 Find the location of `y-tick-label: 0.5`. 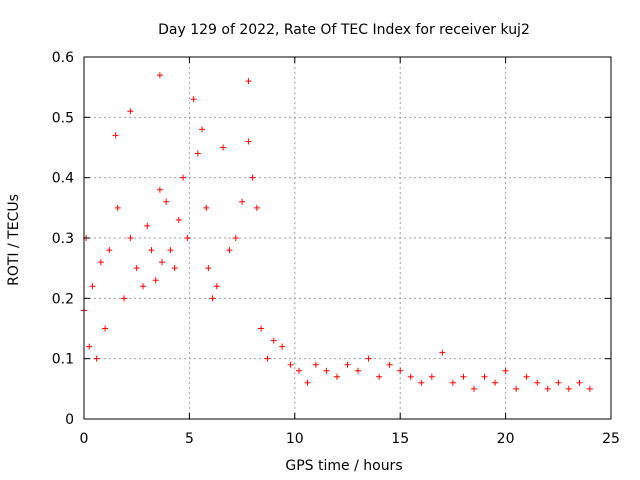

y-tick-label: 0.5 is located at coordinates (63, 118).